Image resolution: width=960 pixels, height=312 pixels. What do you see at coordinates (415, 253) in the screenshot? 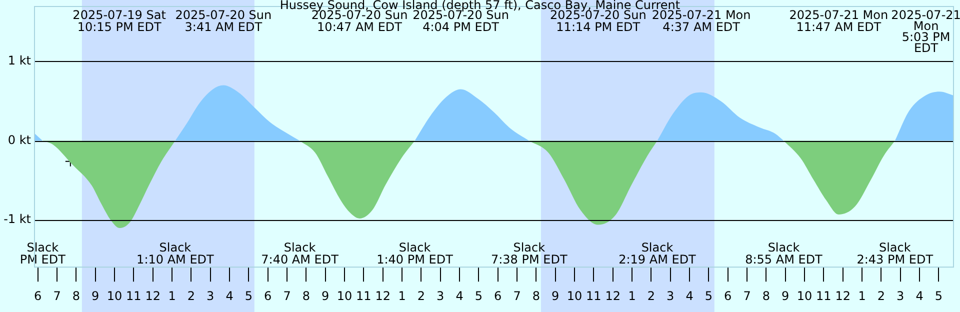
I see `annotation: Slack 1:40 PM EDT` at bounding box center [415, 253].